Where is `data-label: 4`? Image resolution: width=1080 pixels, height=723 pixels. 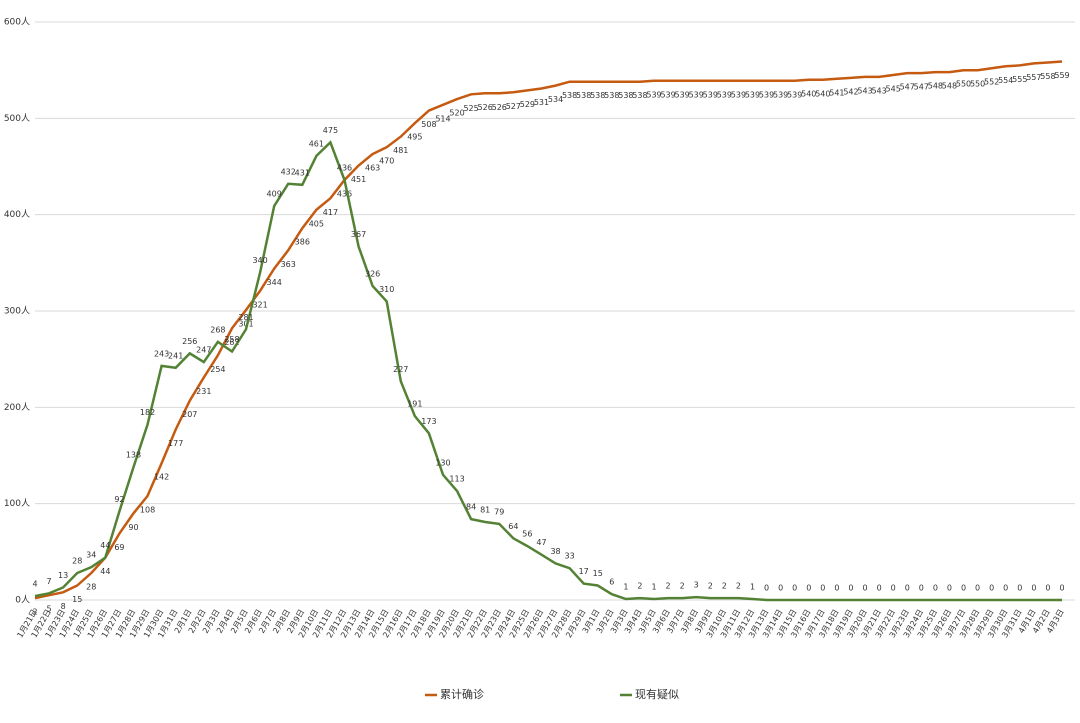
data-label: 4 is located at coordinates (34, 584).